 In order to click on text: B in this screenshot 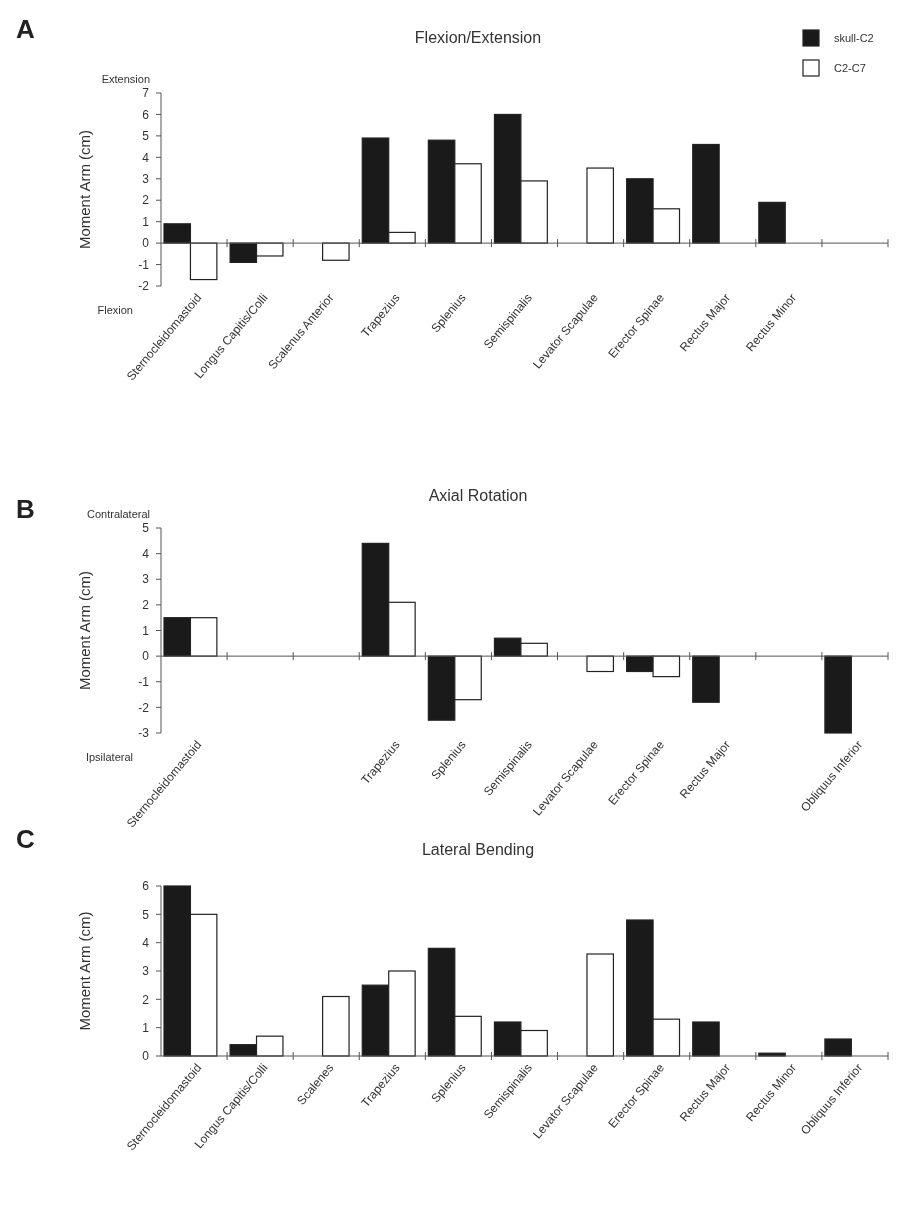, I will do `click(25, 509)`.